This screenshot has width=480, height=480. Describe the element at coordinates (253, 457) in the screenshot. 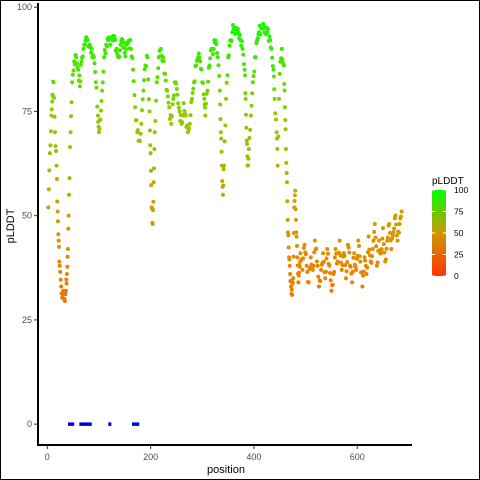

I see `x-tick-label: 400` at that location.